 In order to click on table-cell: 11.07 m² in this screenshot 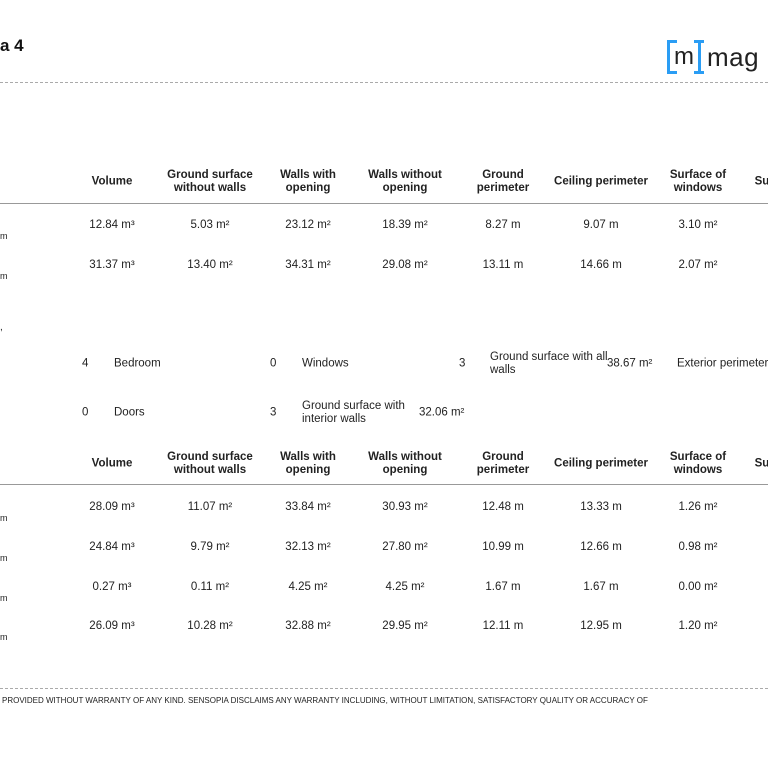, I will do `click(210, 507)`.